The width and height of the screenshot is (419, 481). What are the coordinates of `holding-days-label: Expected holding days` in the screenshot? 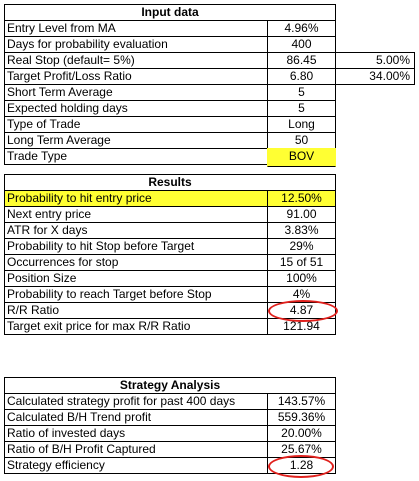 It's located at (136, 108).